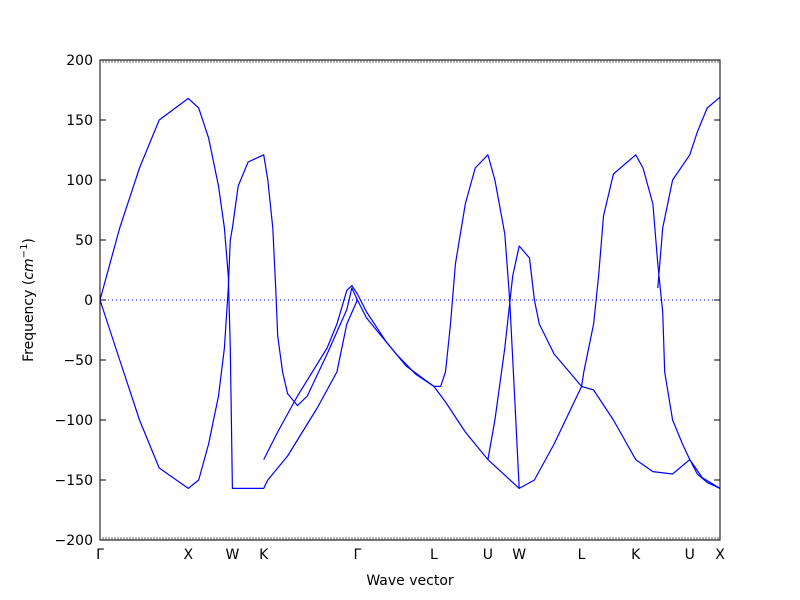  I want to click on y-tick-label: −50, so click(78, 361).